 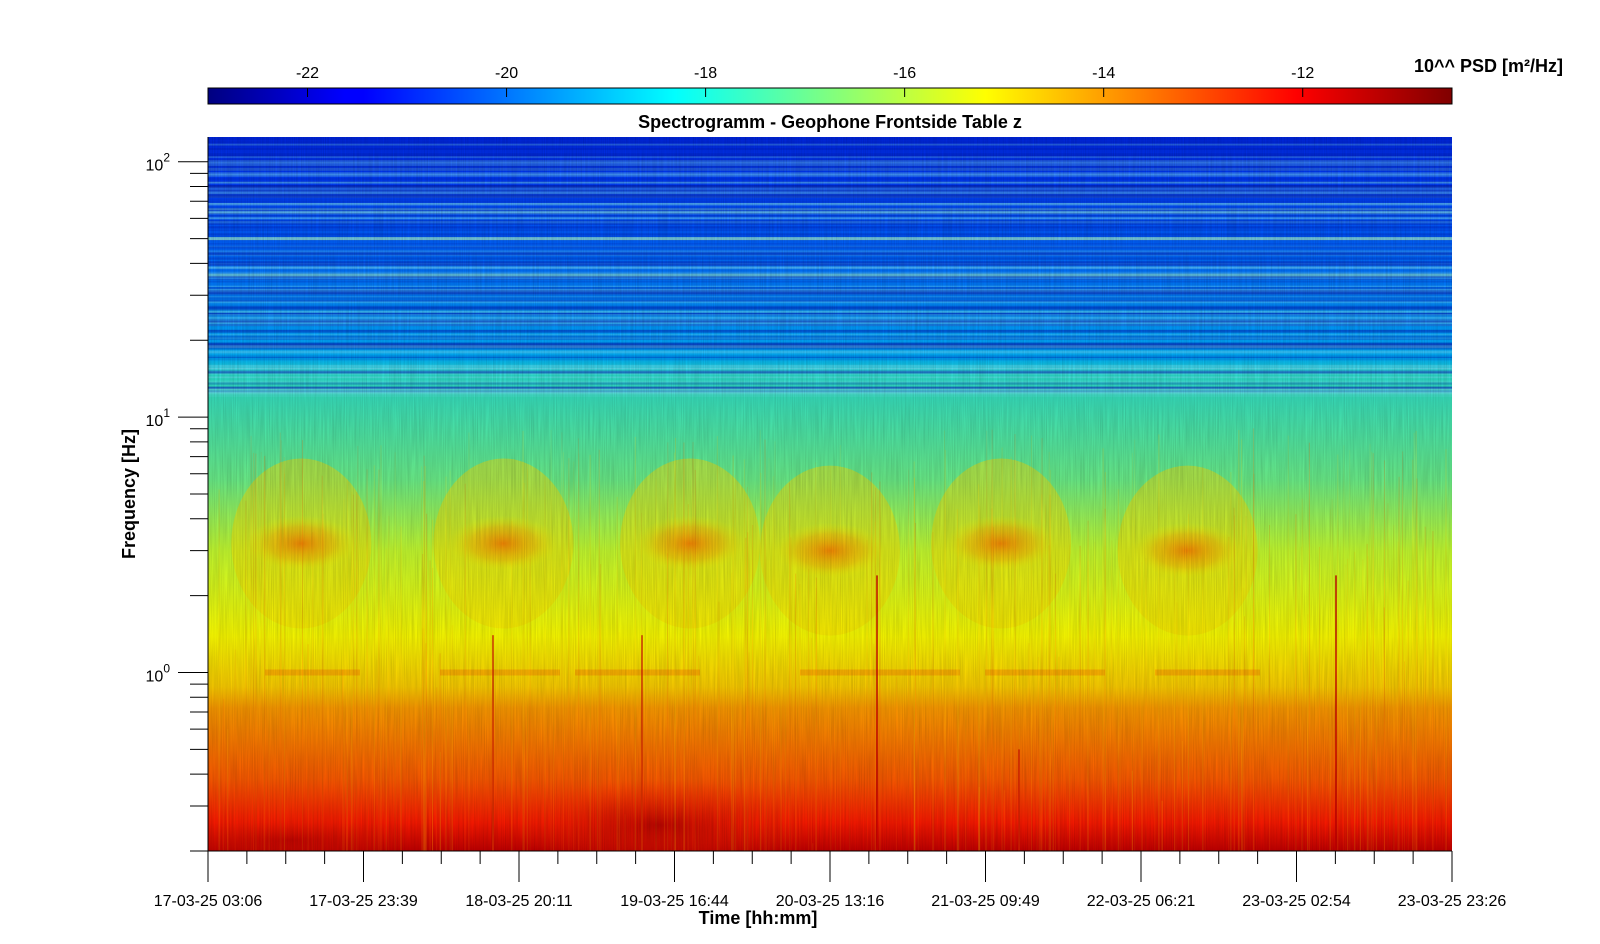 I want to click on y-tick-exponent: 2, so click(x=166, y=158).